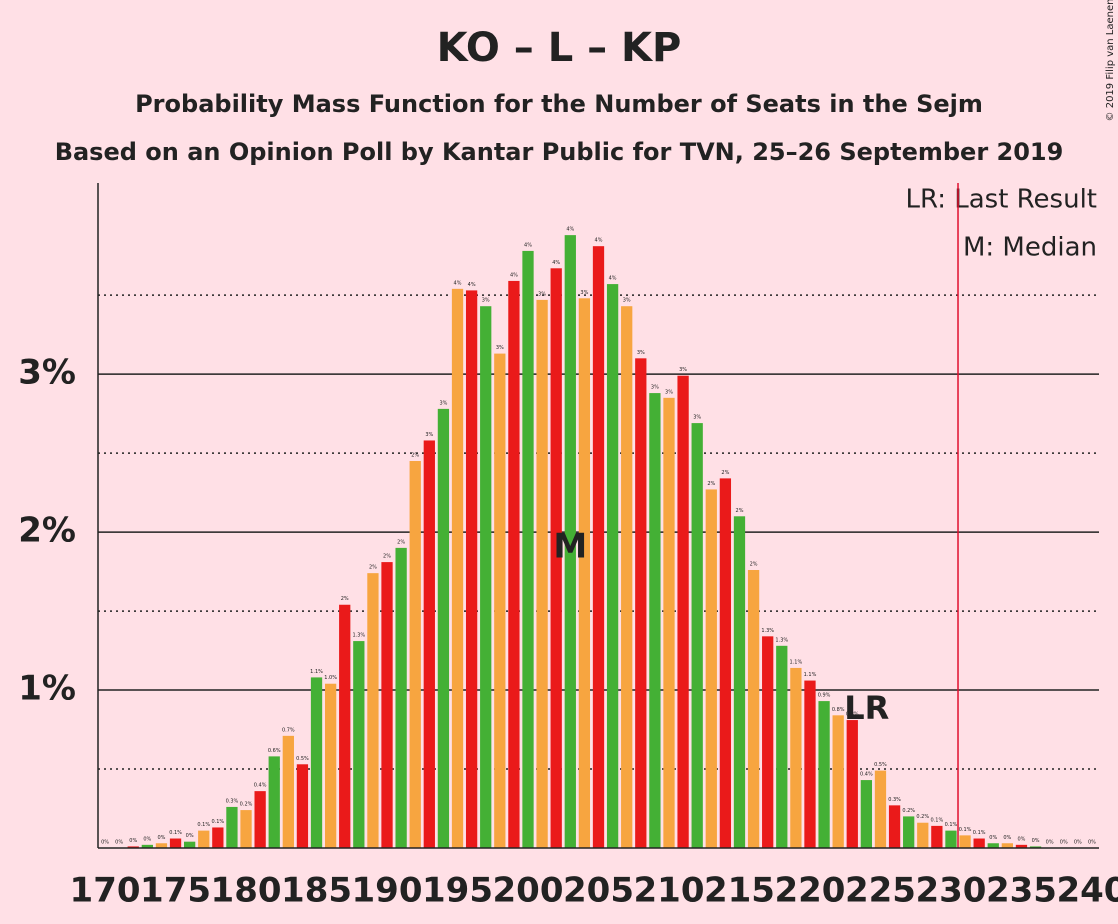  What do you see at coordinates (880, 891) in the screenshot?
I see `x-tick-label: 225` at bounding box center [880, 891].